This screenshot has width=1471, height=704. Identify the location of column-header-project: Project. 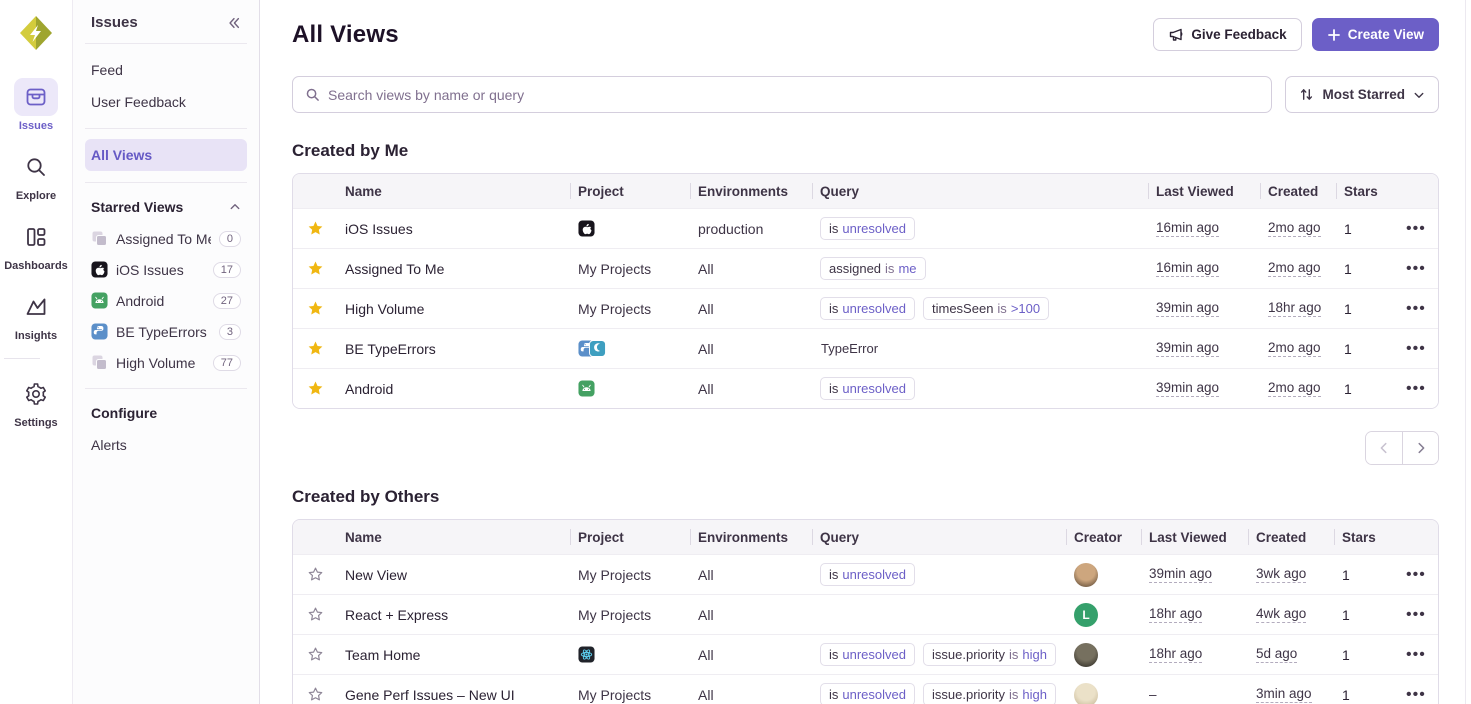
(630, 191).